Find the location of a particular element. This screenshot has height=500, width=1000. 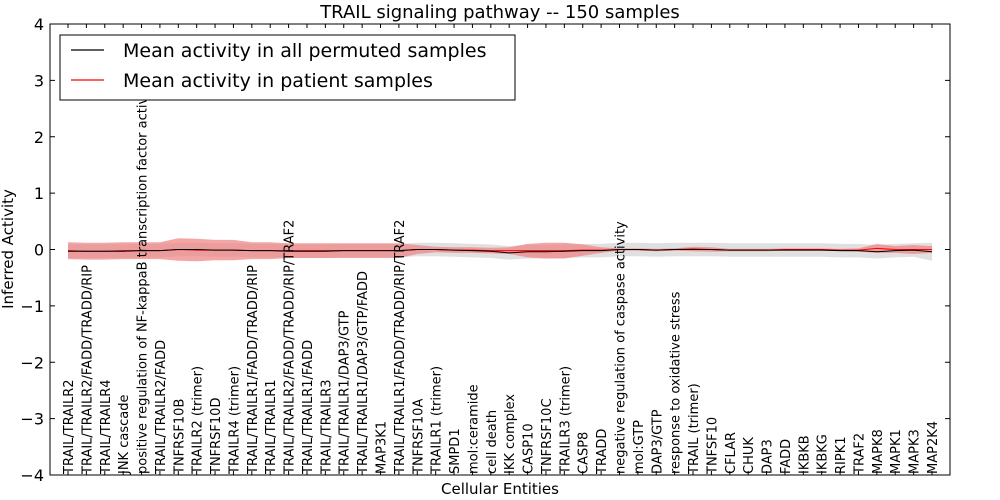

x-tick-label: MAP2K4 is located at coordinates (933, 447).